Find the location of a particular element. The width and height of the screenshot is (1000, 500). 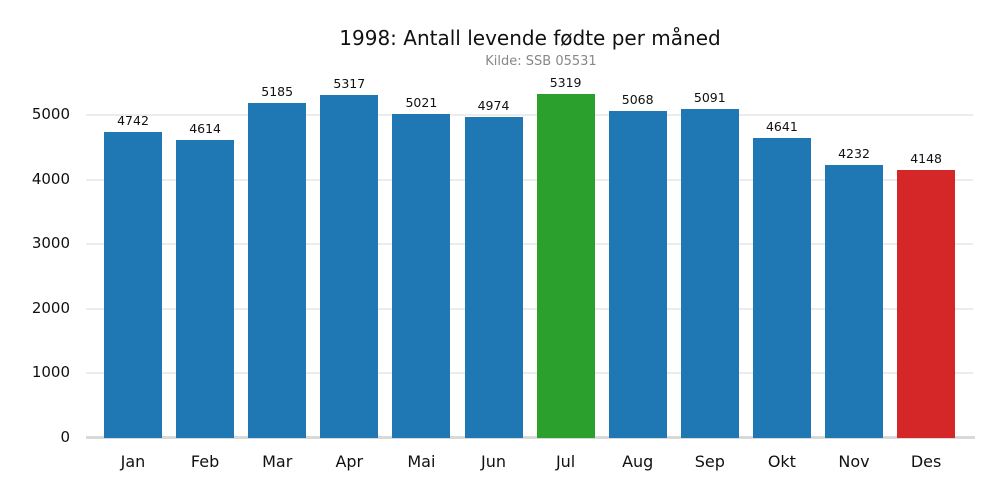

bar-mar is located at coordinates (277, 270).